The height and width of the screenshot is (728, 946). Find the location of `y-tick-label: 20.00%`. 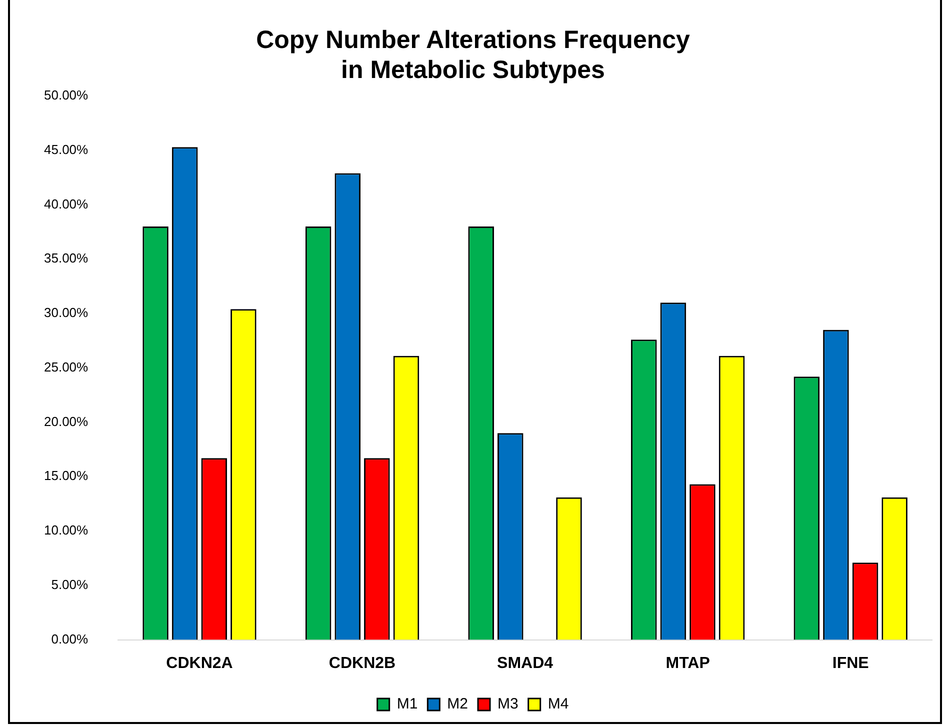

y-tick-label: 20.00% is located at coordinates (66, 421).